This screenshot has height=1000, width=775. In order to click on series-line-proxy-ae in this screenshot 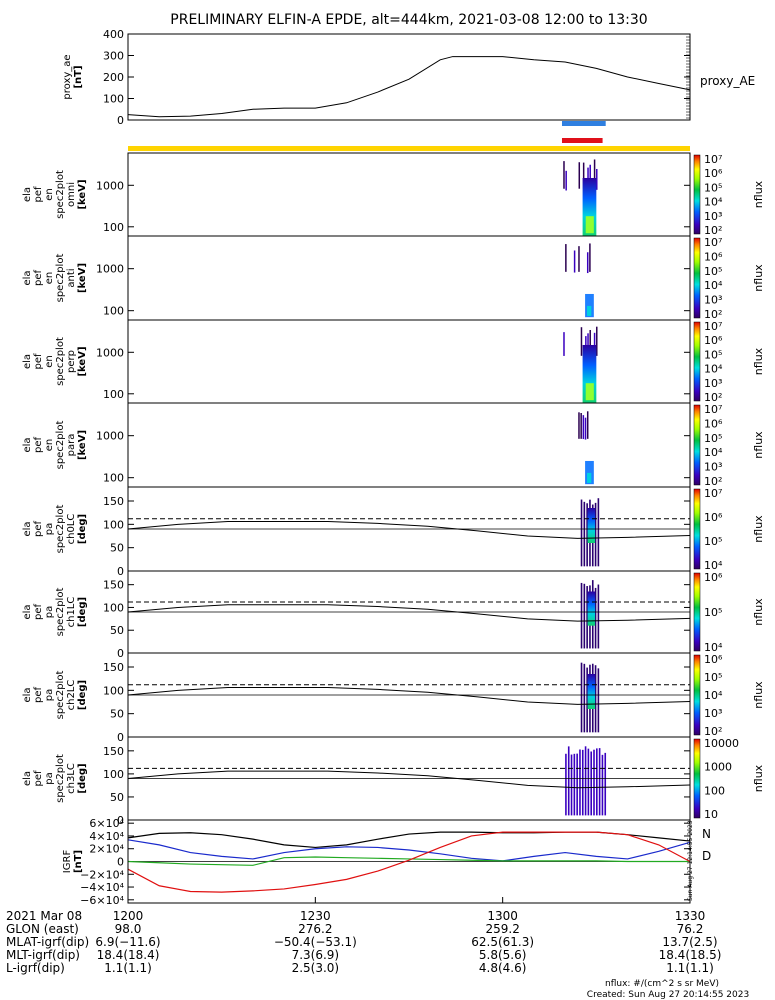, I will do `click(409, 87)`.